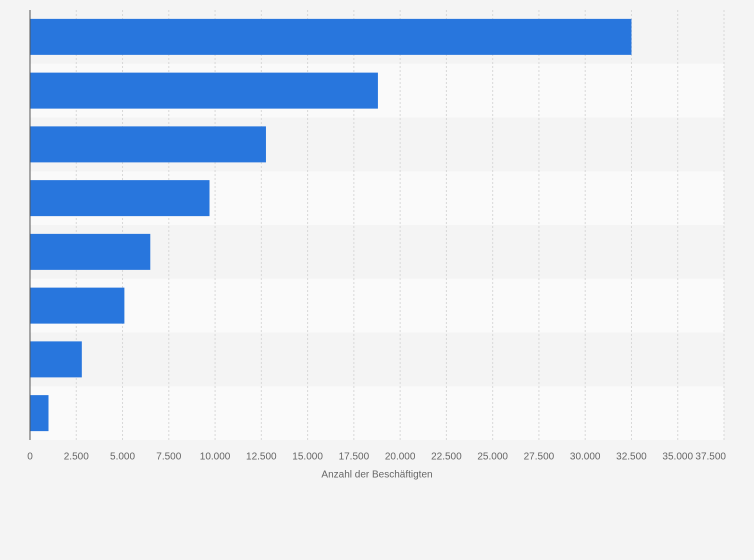  Describe the element at coordinates (76, 457) in the screenshot. I see `x-tick-label: 2.500` at that location.